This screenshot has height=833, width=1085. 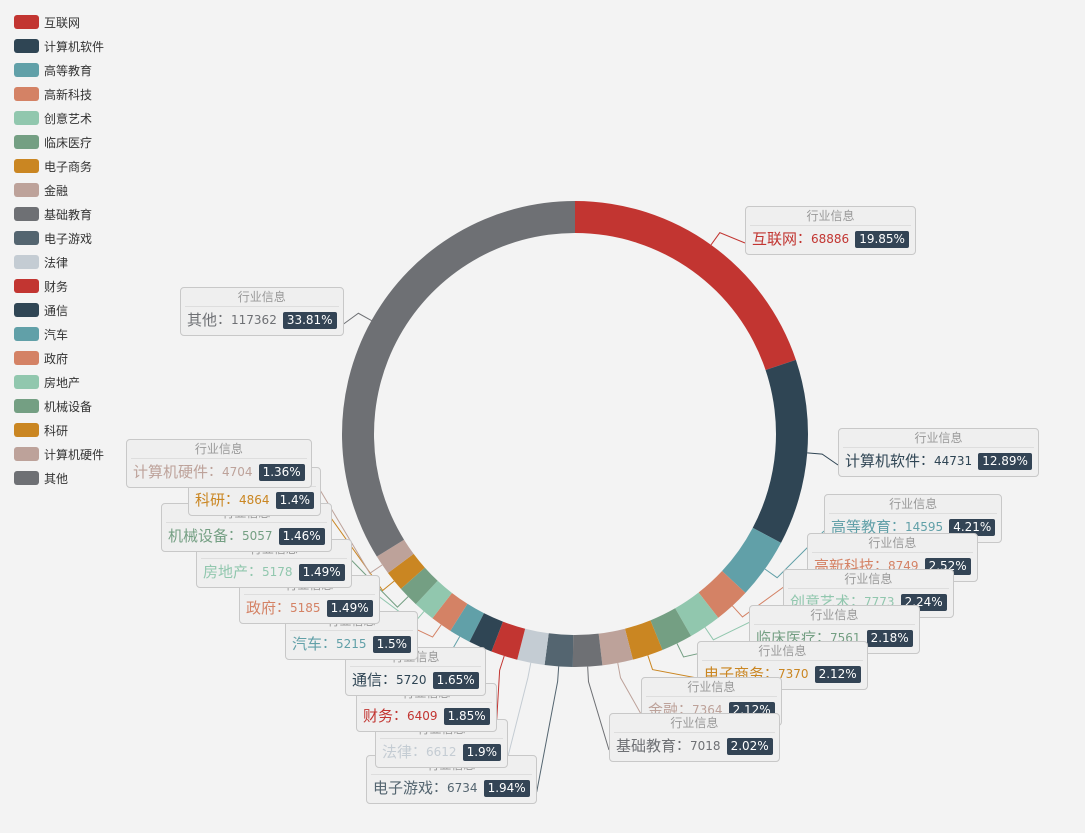 I want to click on label-name: 汽车, so click(x=307, y=644).